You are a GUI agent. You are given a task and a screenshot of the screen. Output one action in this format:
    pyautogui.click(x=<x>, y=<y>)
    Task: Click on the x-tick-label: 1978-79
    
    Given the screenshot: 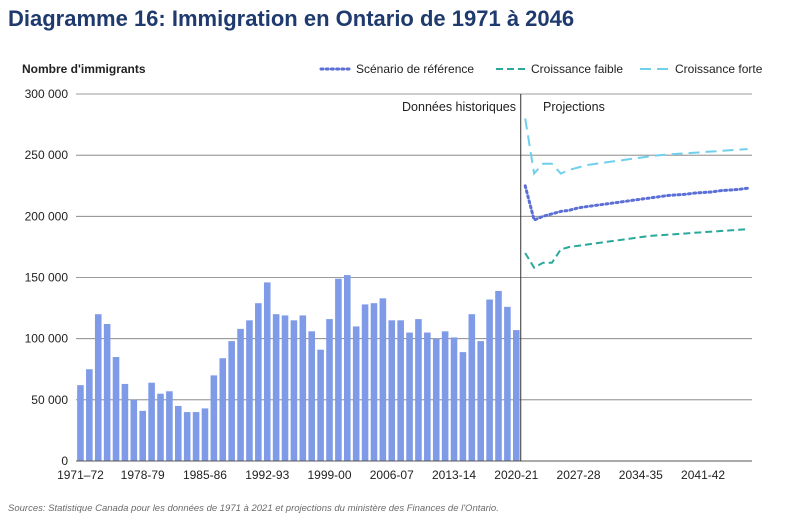 What is the action you would take?
    pyautogui.click(x=143, y=475)
    